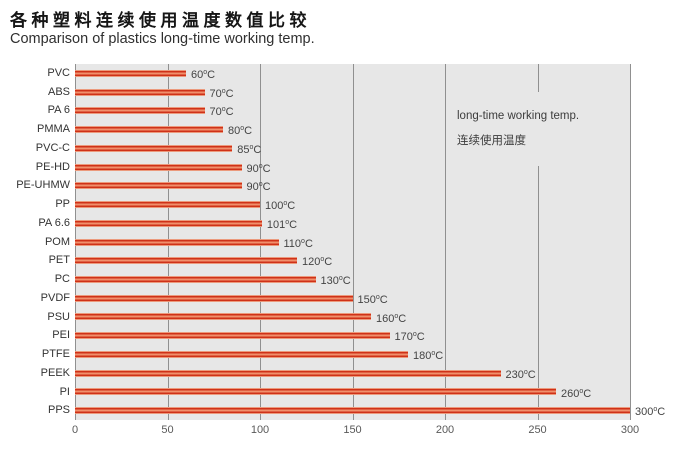  What do you see at coordinates (280, 206) in the screenshot?
I see `value-label: 100oC` at bounding box center [280, 206].